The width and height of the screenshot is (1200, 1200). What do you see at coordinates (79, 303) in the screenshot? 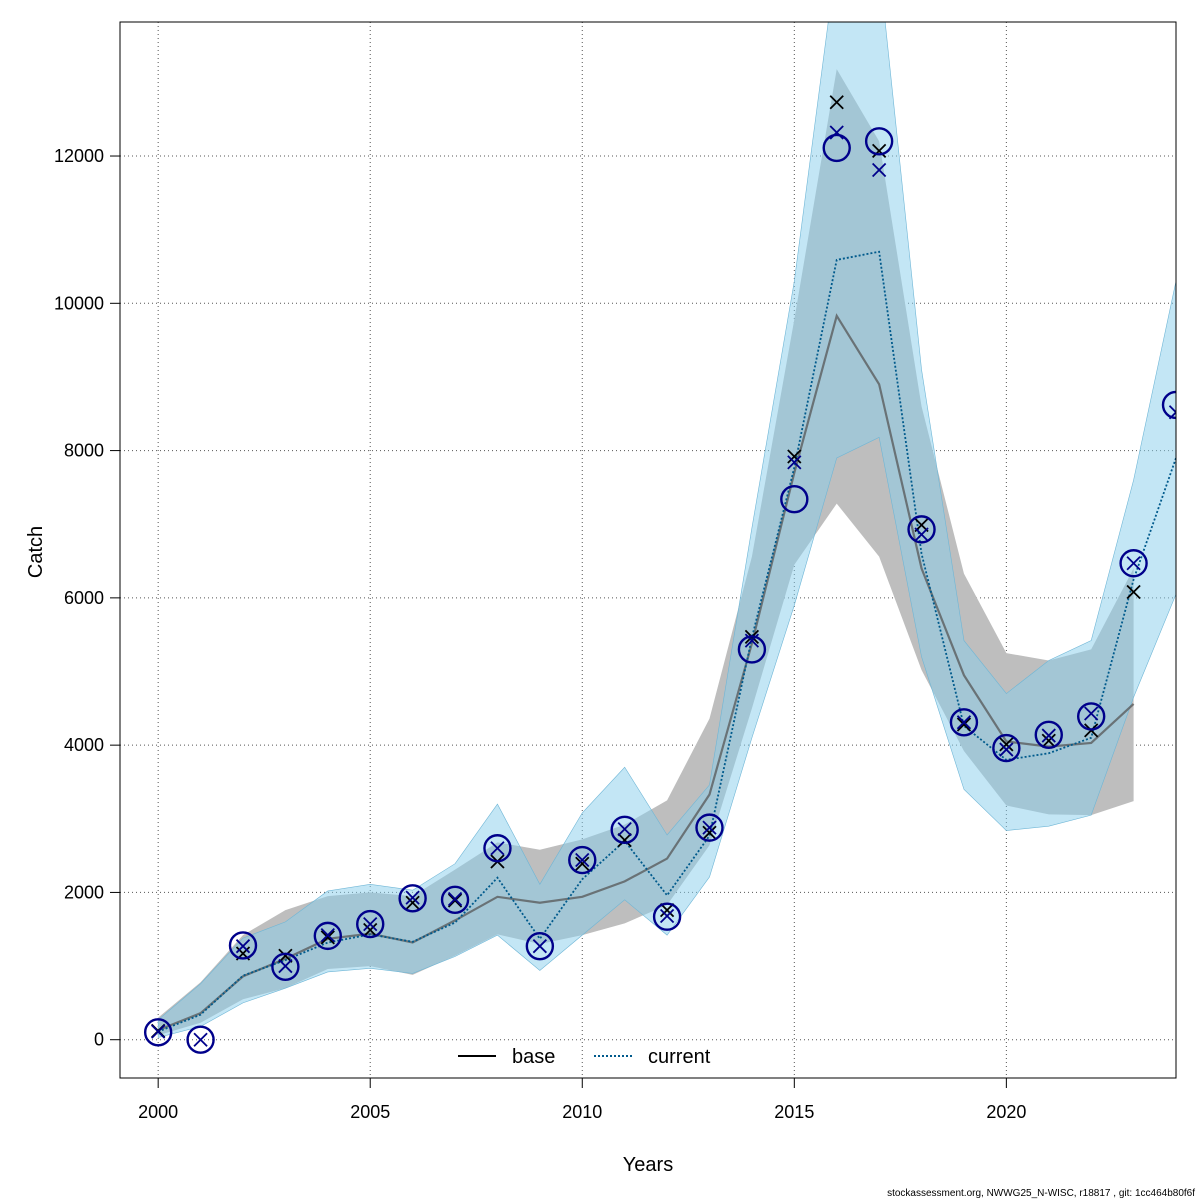
I see `y-tick-label: 10000` at bounding box center [79, 303].